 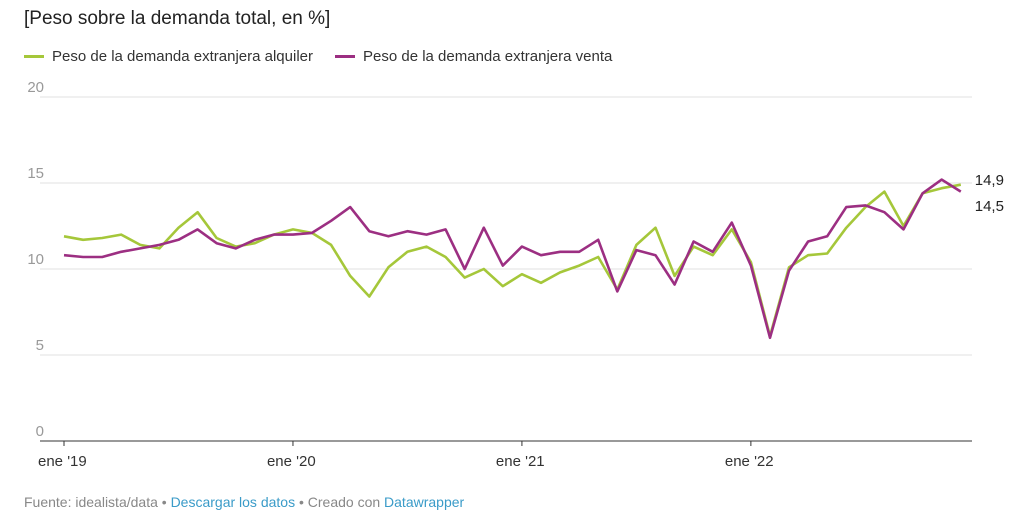 What do you see at coordinates (989, 180) in the screenshot?
I see `end-label-alquiler: 14,9` at bounding box center [989, 180].